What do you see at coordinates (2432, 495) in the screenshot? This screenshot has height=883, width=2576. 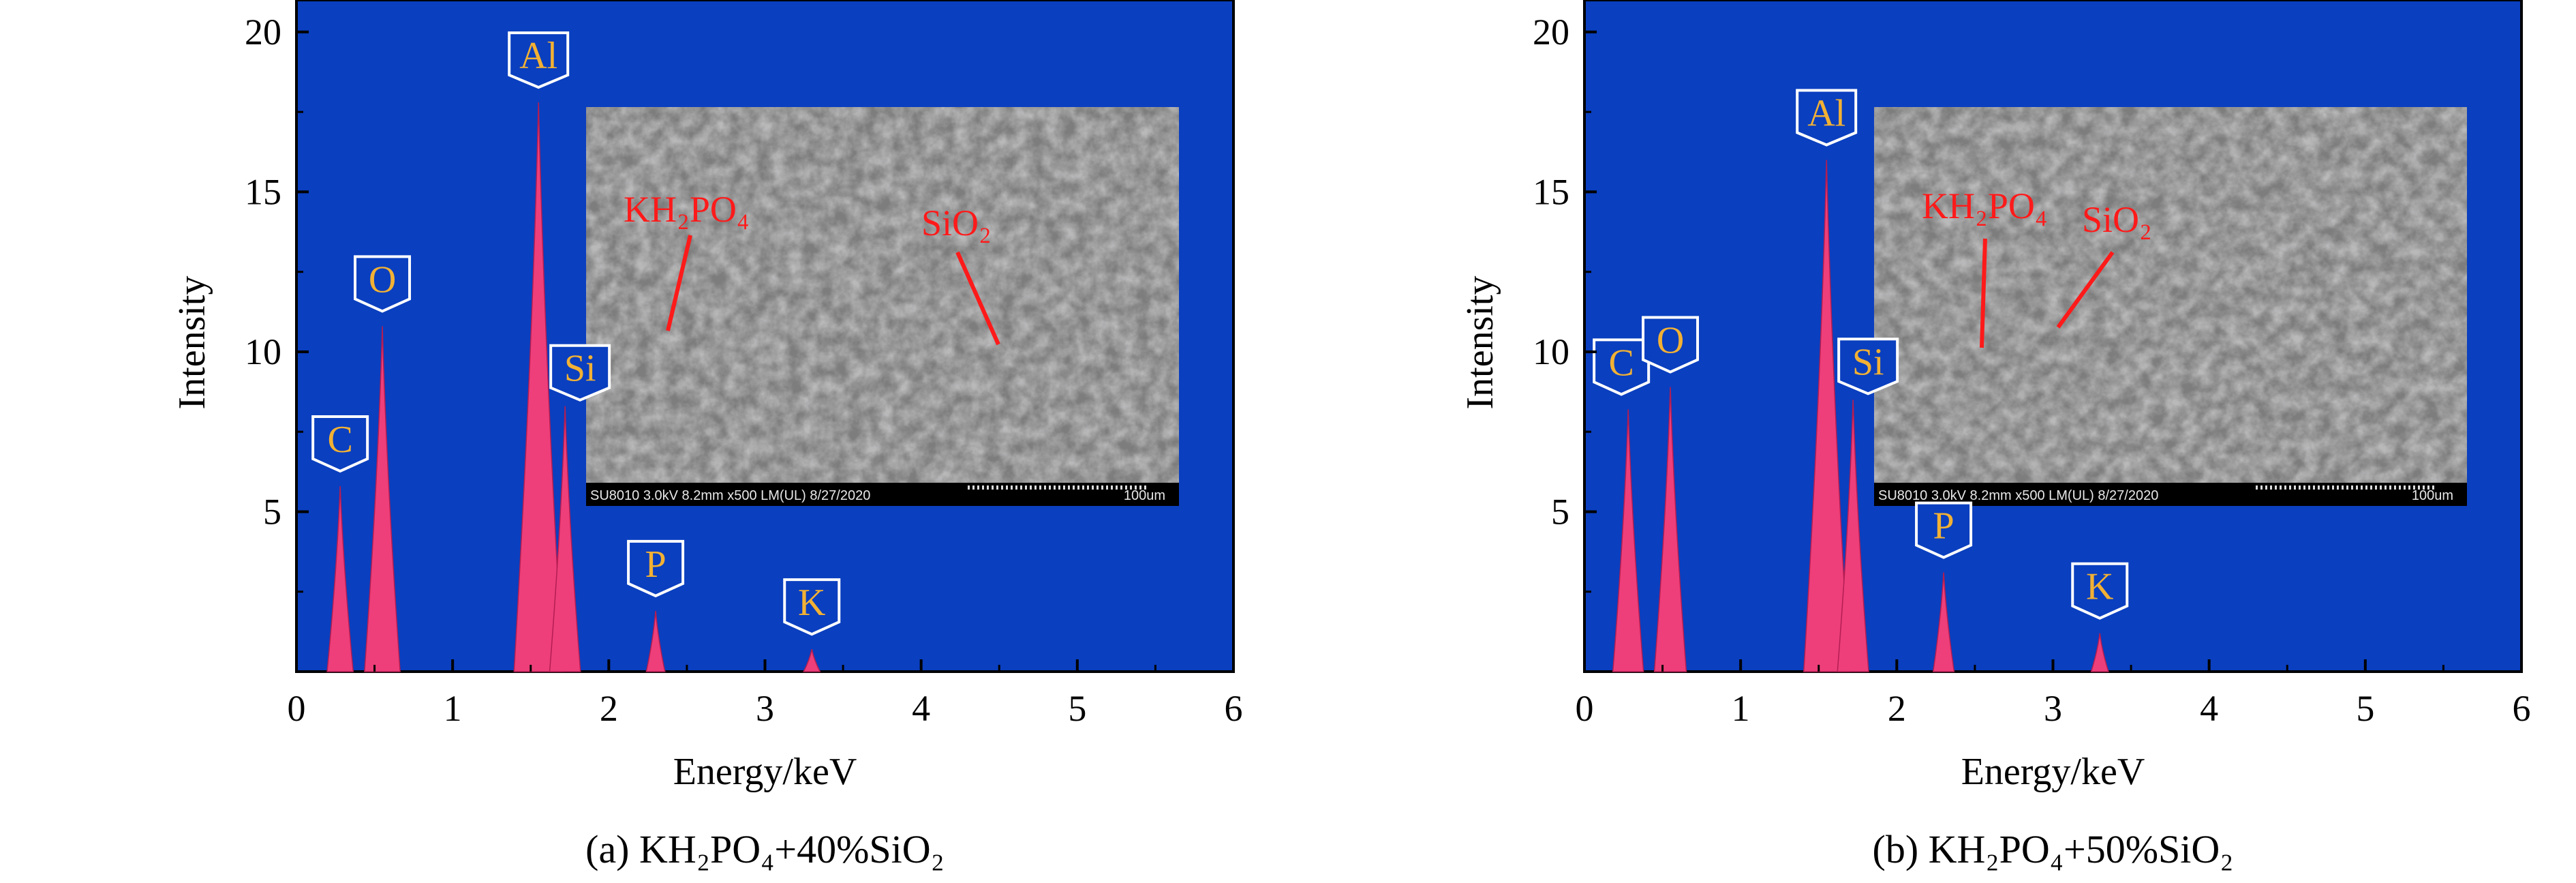 I see `sem-footer-scale: 100um` at bounding box center [2432, 495].